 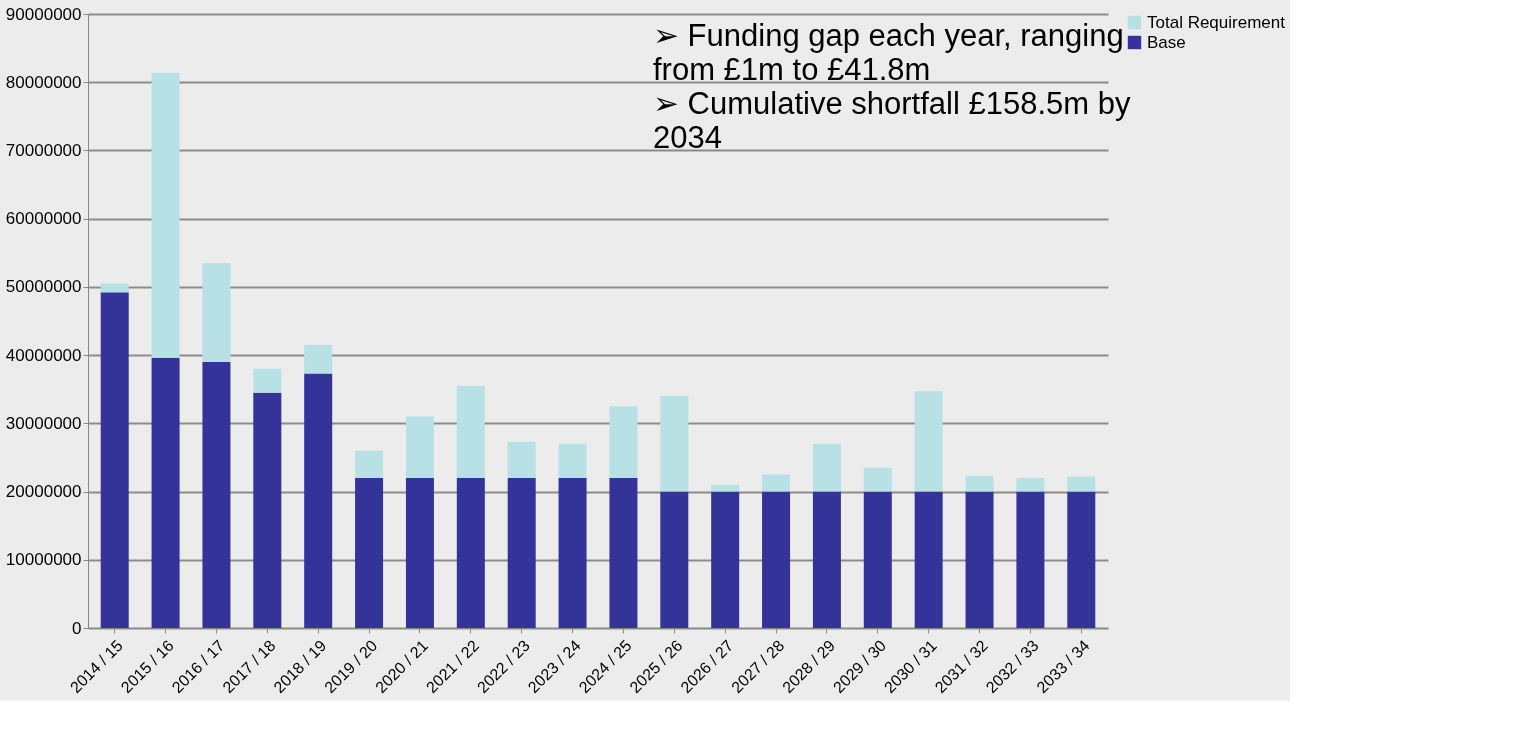 What do you see at coordinates (77, 628) in the screenshot?
I see `y-tick-label: 0` at bounding box center [77, 628].